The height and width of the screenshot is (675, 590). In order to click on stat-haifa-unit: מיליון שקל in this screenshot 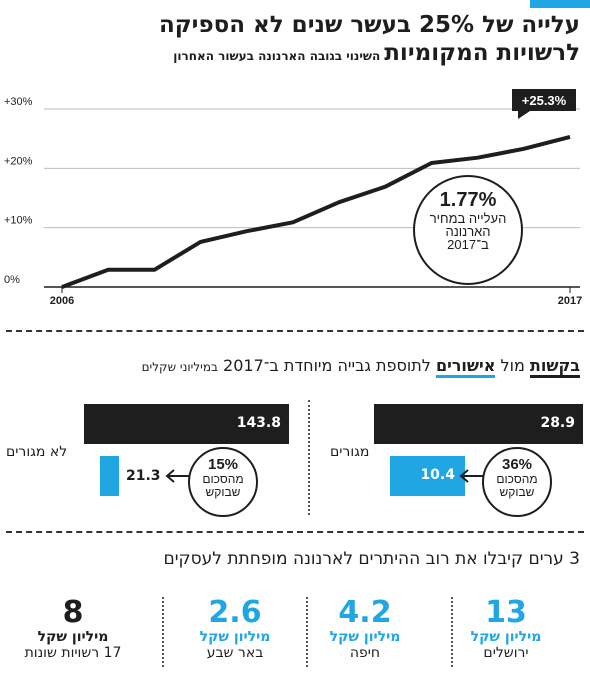, I will do `click(365, 637)`.